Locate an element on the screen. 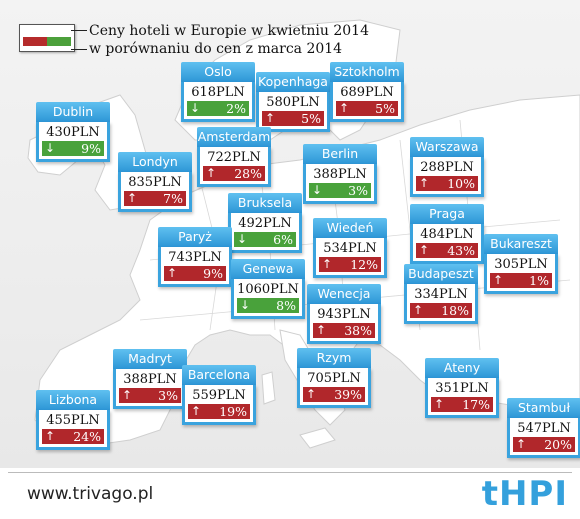 The height and width of the screenshot is (519, 580). city-wieden: Wiedeń 534PLN ↑ 12% is located at coordinates (350, 248).